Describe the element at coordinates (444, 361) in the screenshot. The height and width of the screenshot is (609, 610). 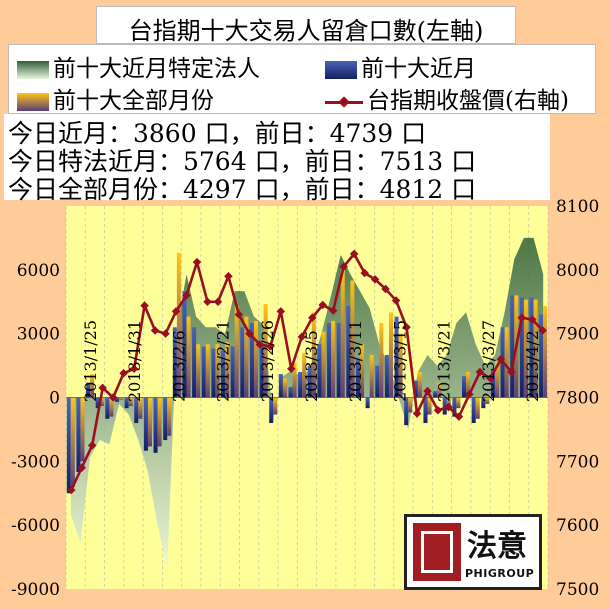
I see `x-axis-tick: 2013/3/21` at that location.